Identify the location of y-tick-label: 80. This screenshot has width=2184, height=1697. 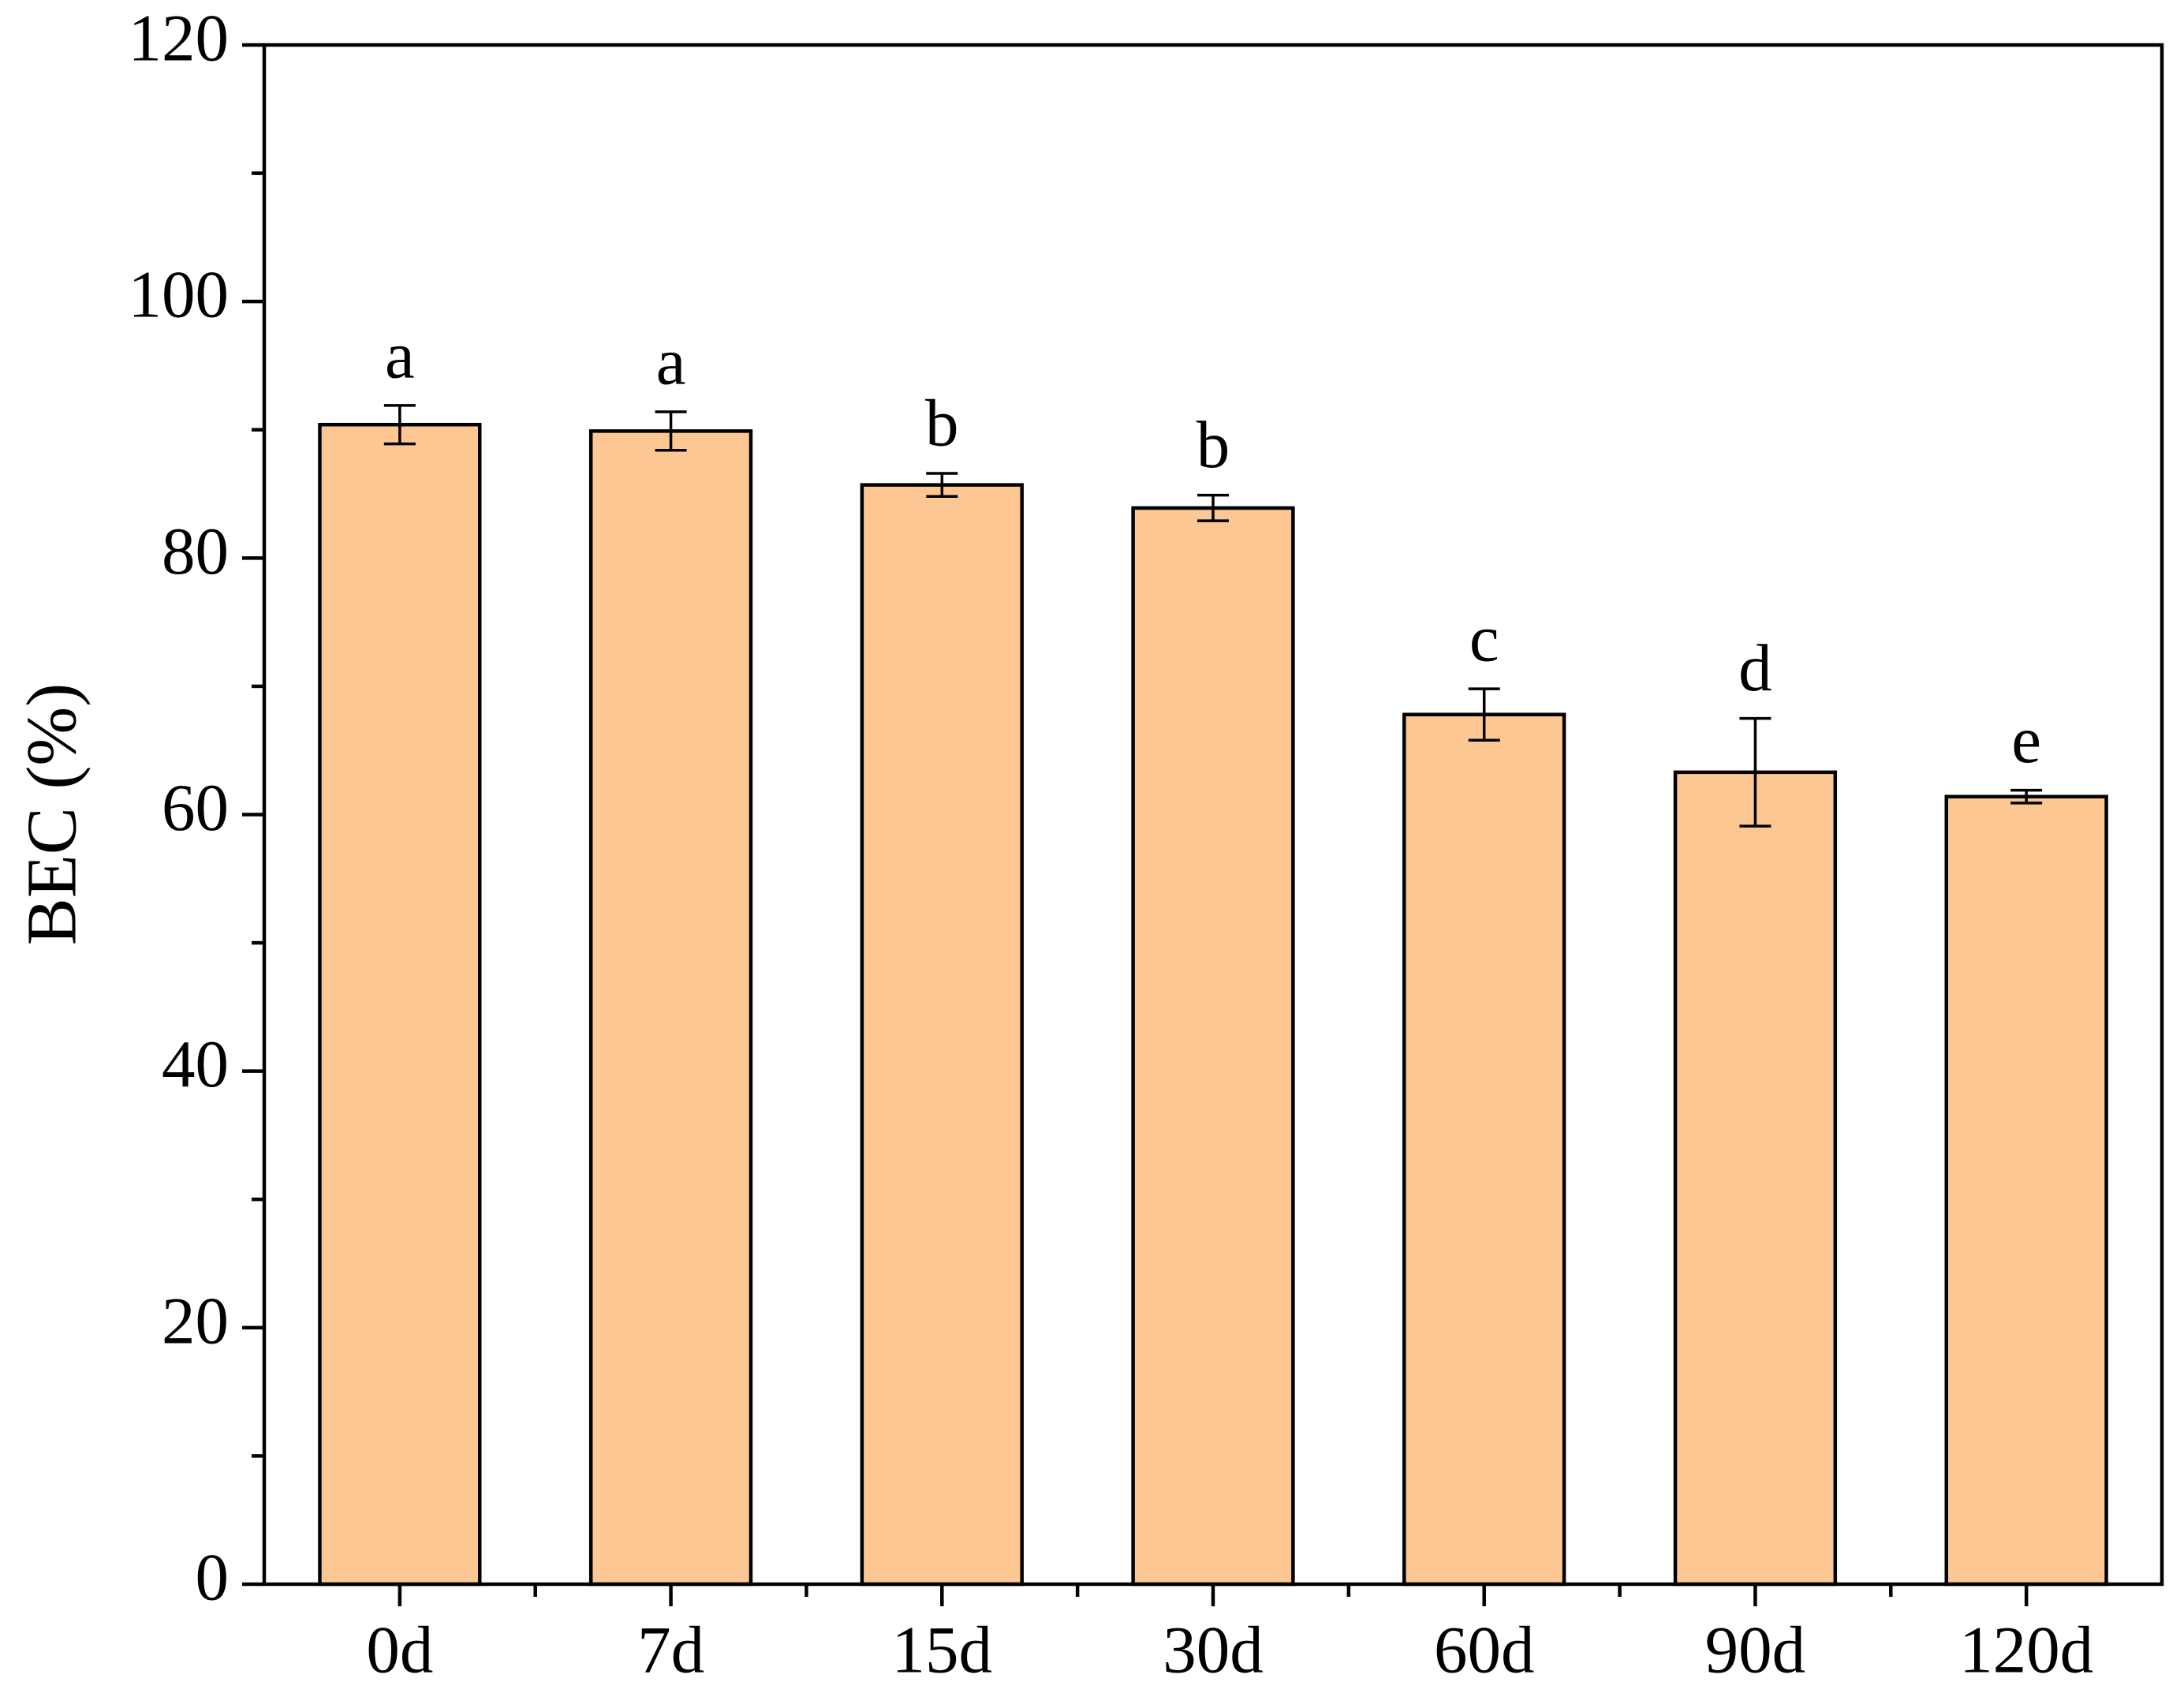
(195, 552).